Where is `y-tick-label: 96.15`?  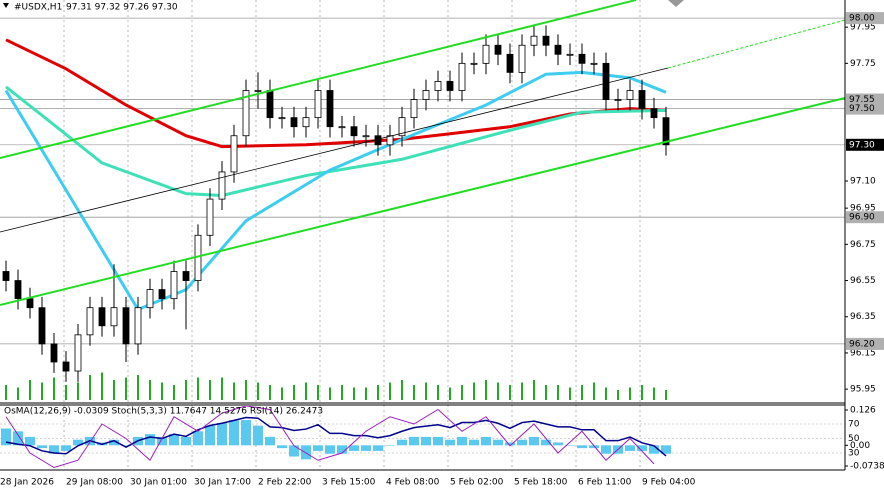 y-tick-label: 96.15 is located at coordinates (863, 353).